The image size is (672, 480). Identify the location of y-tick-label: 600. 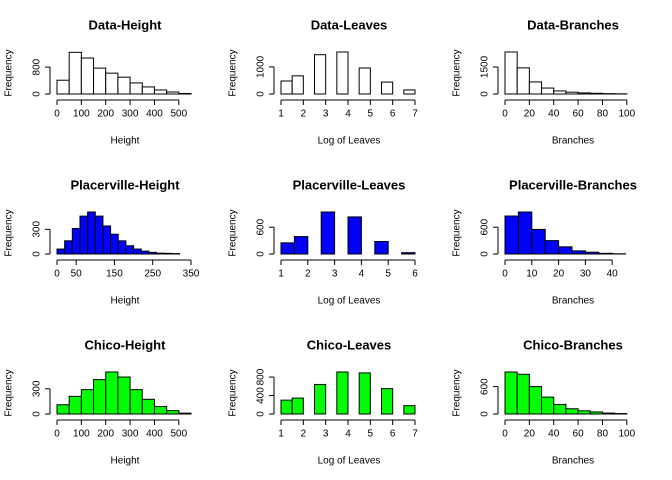
(261, 226).